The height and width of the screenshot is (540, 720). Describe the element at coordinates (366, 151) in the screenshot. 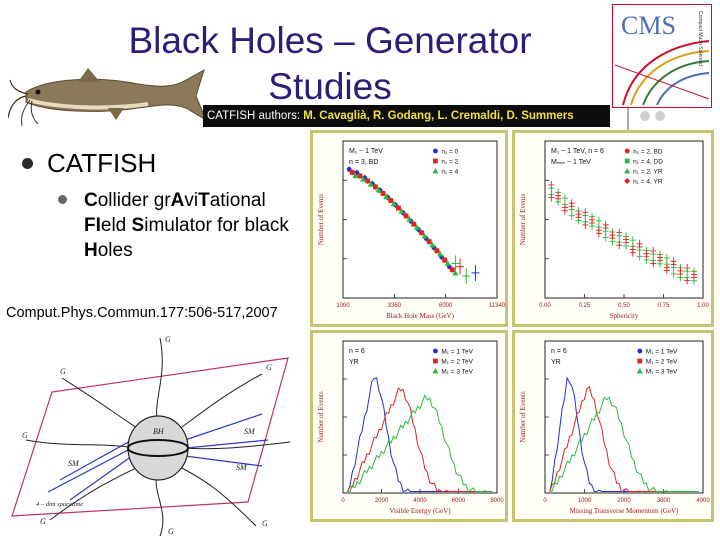

I see `plot-info-text: M₁ ~ 1 TeV` at that location.